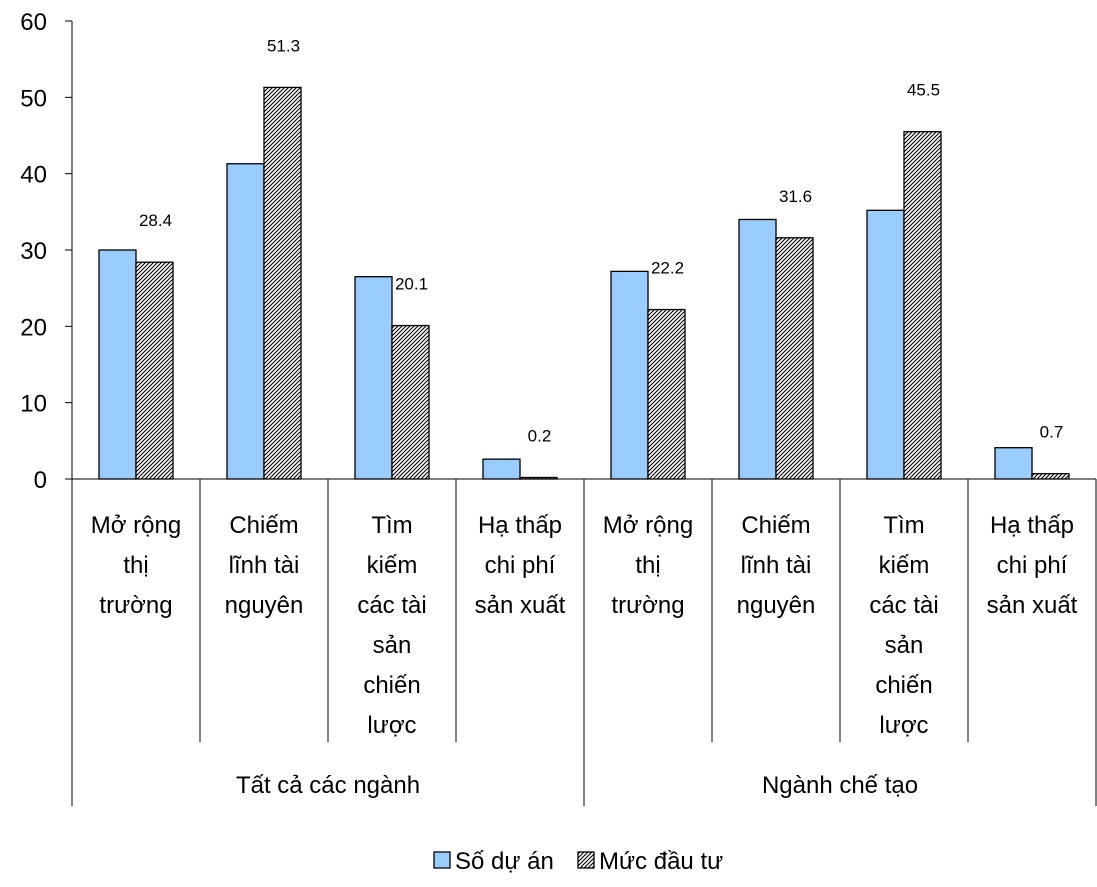 Image resolution: width=1097 pixels, height=887 pixels. What do you see at coordinates (33, 175) in the screenshot?
I see `y-tick-label: 40` at bounding box center [33, 175].